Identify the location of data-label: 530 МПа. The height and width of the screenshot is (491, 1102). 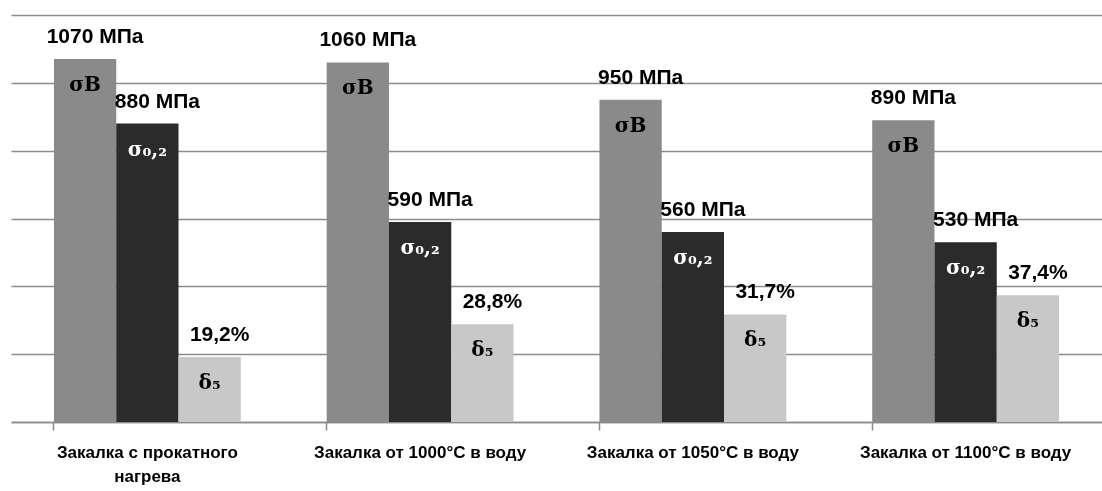
(976, 219).